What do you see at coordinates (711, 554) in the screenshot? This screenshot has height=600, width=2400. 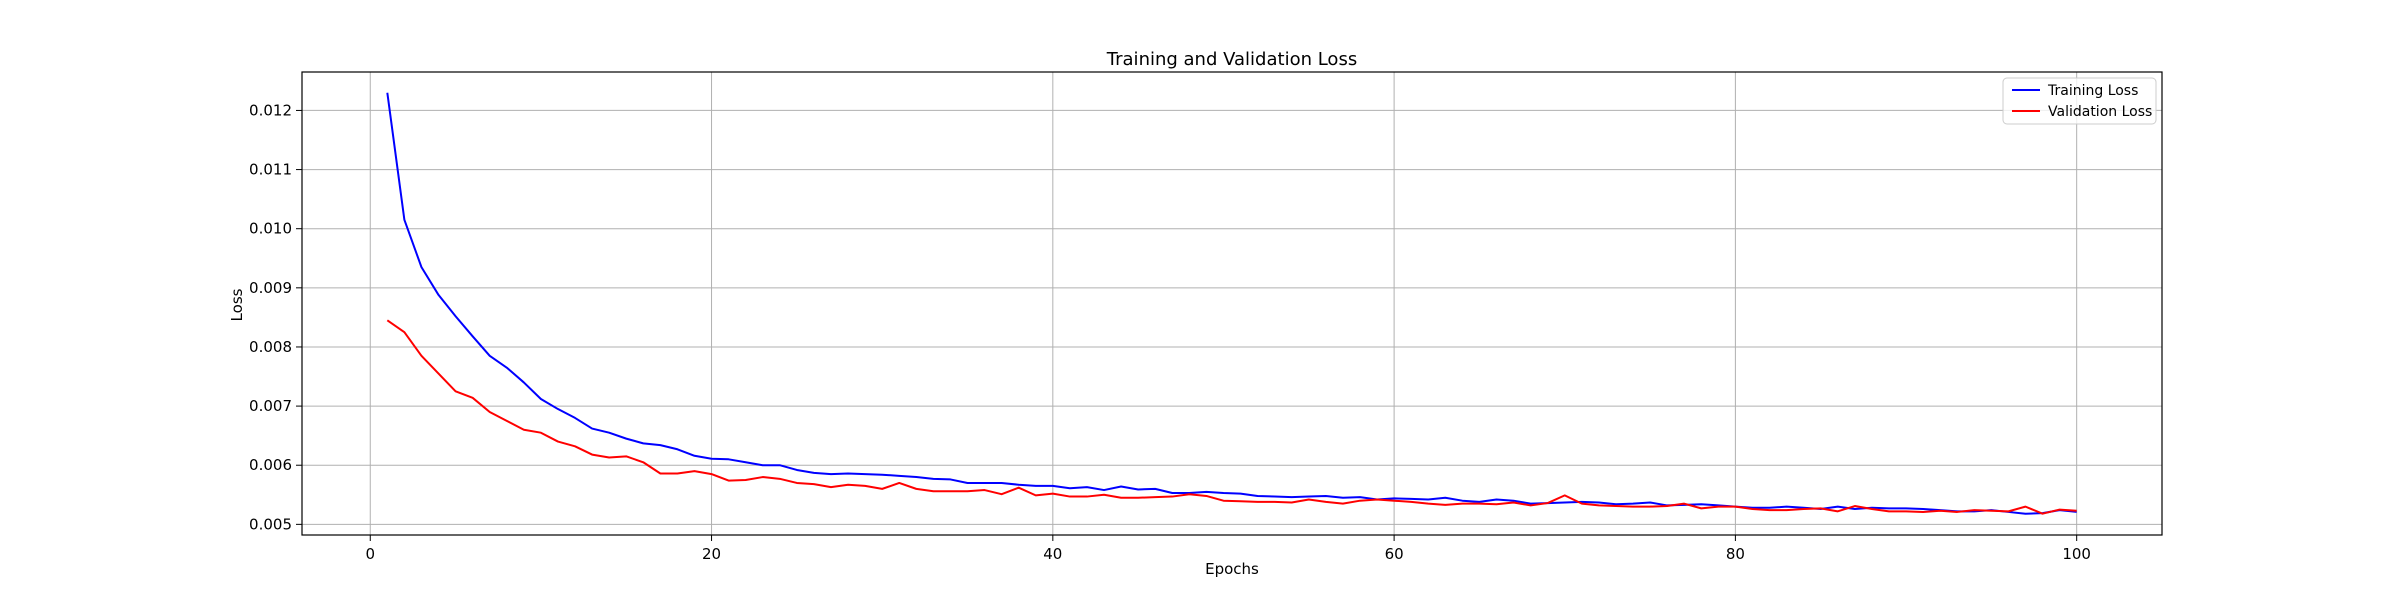 I see `x-tick-label: 20` at bounding box center [711, 554].